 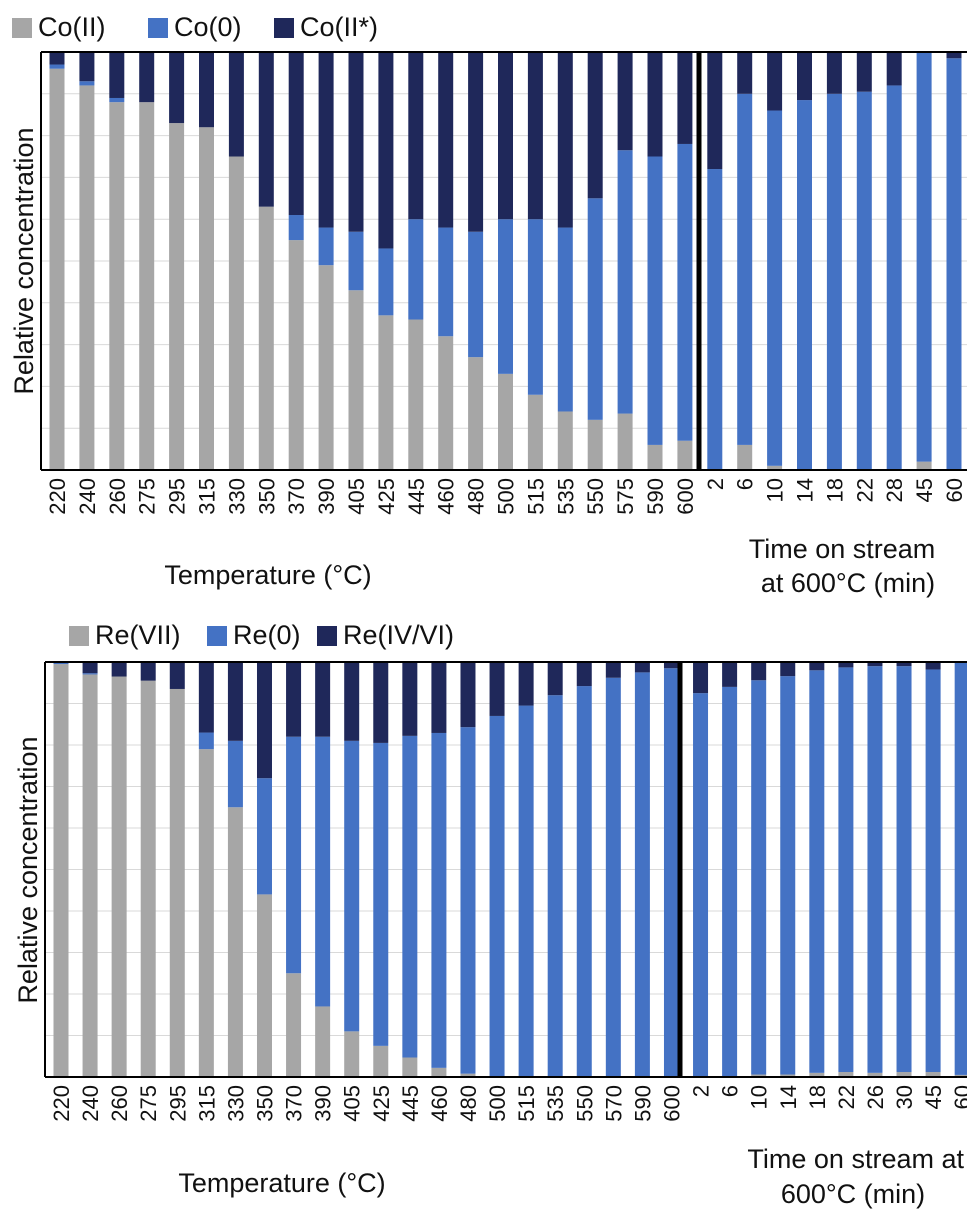 I want to click on legend-label-co-ii: Co(II), so click(x=72, y=27).